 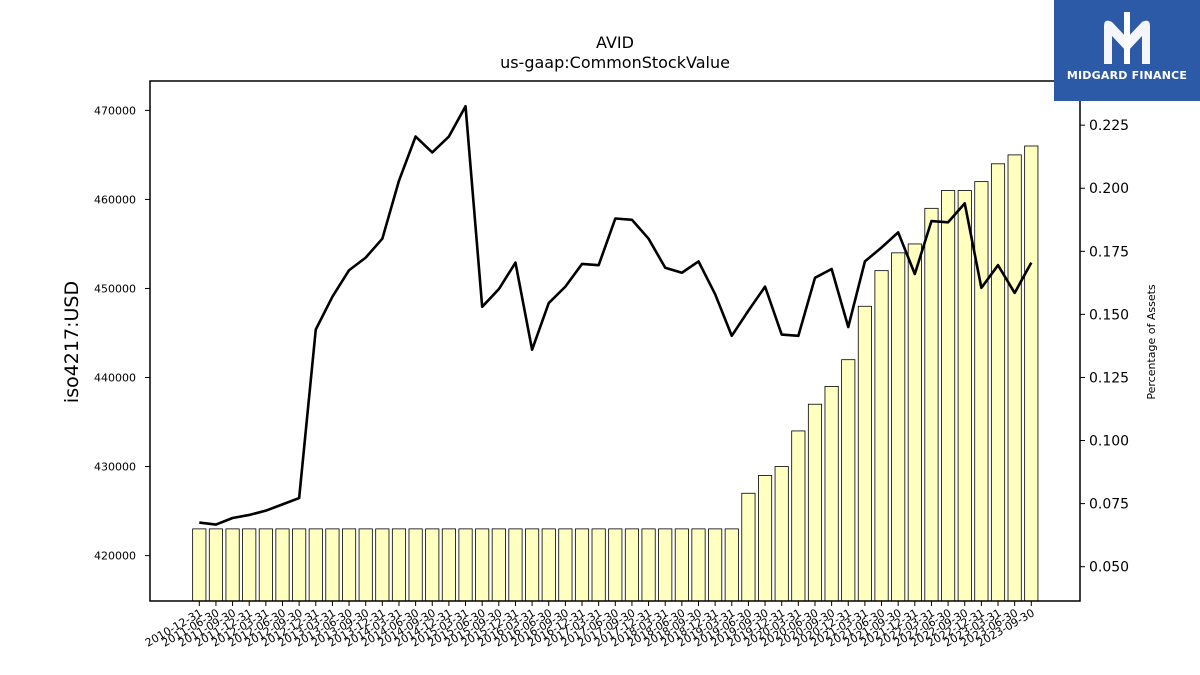 I want to click on y2-tick-label: 0.150, so click(x=1109, y=315).